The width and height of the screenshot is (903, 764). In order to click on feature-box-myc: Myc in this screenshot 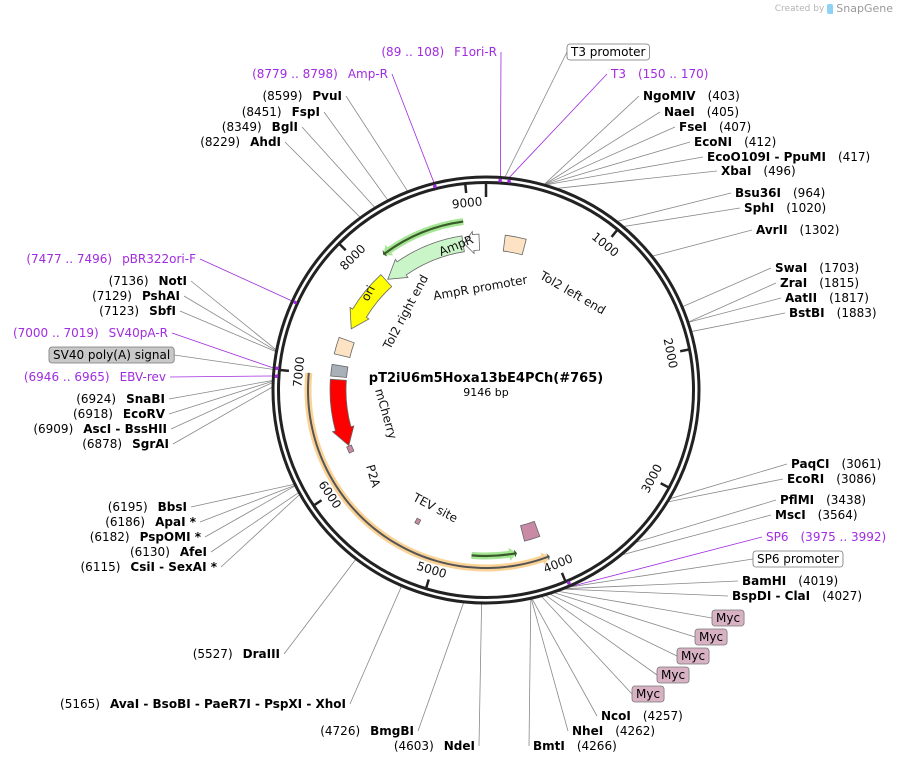, I will do `click(673, 675)`.